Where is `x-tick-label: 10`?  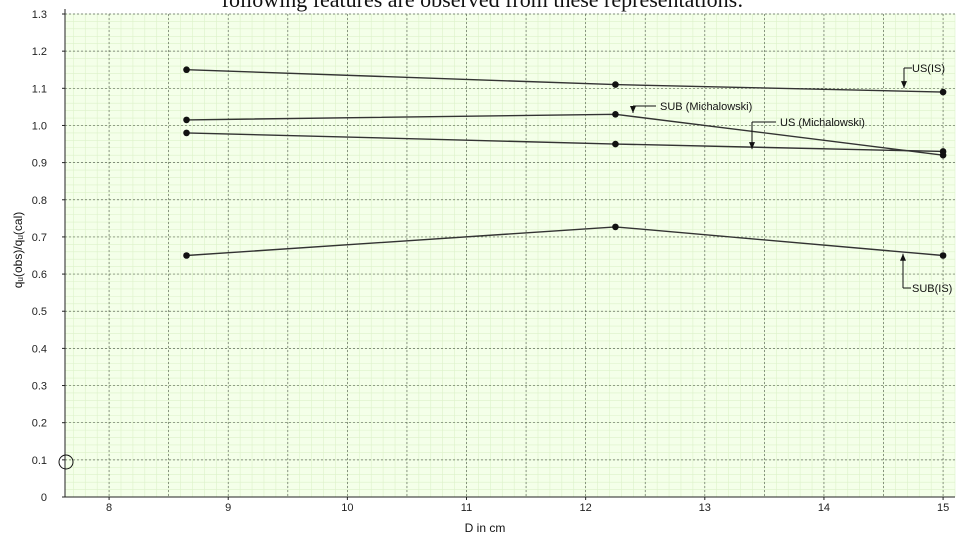
x-tick-label: 10 is located at coordinates (347, 508).